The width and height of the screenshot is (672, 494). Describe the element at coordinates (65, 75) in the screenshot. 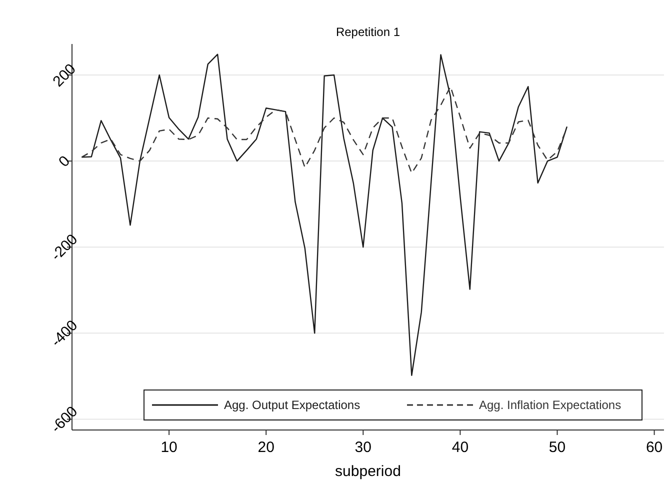

I see `y-tick-label: 200` at that location.